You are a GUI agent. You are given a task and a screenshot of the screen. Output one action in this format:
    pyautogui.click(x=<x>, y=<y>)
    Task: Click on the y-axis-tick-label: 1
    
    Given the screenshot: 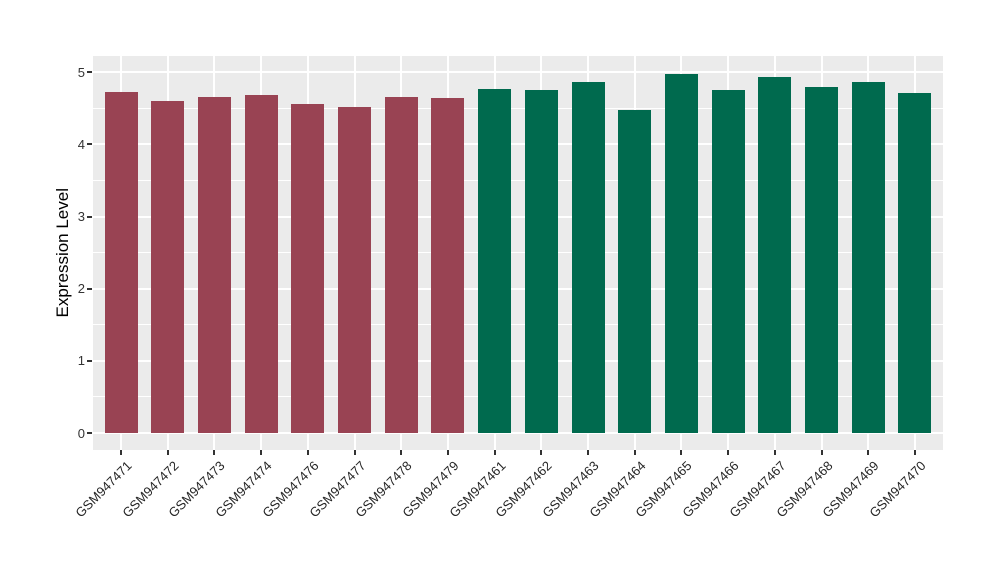 What is the action you would take?
    pyautogui.click(x=81, y=361)
    